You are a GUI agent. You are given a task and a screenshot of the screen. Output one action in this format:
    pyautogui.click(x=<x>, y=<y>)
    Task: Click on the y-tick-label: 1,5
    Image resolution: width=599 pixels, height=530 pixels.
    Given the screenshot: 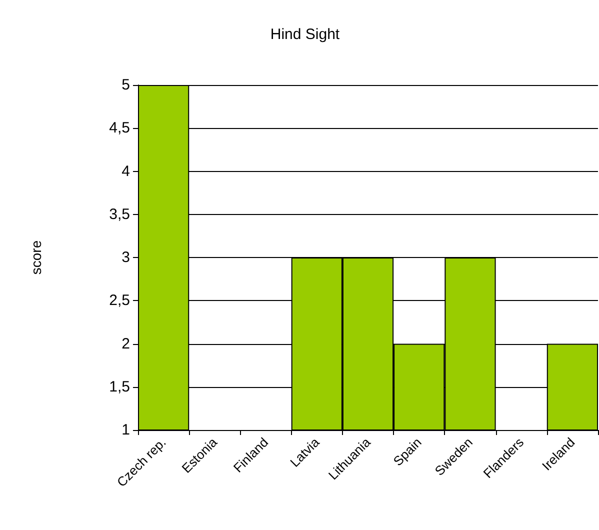 What is the action you would take?
    pyautogui.click(x=119, y=387)
    